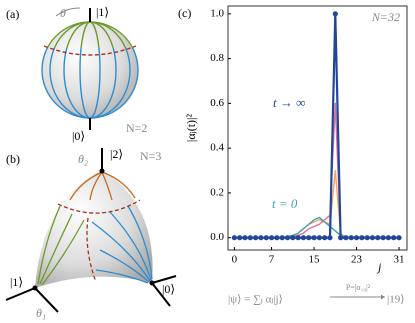 The width and height of the screenshot is (415, 323). I want to click on x-tick-label: 31, so click(399, 260).